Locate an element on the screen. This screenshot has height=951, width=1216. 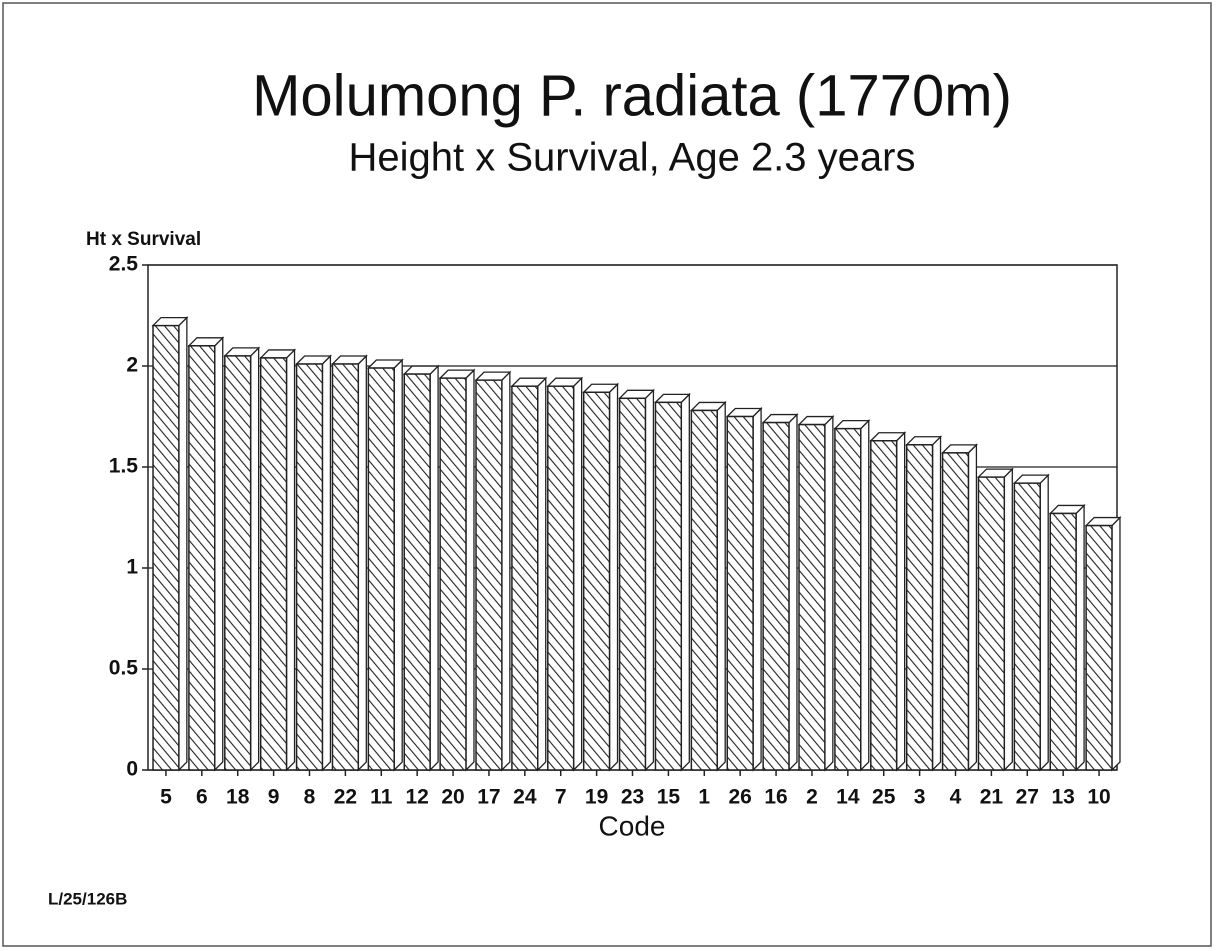
x-tick-label: 12 is located at coordinates (416, 797).